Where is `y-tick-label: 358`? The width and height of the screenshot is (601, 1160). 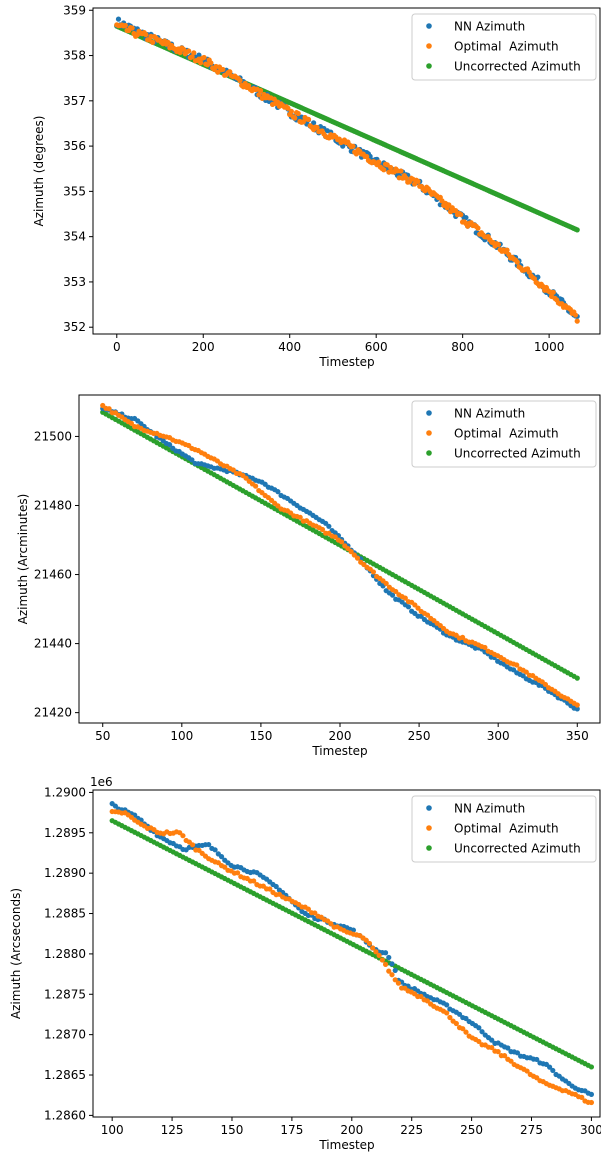
y-tick-label: 358 is located at coordinates (74, 56).